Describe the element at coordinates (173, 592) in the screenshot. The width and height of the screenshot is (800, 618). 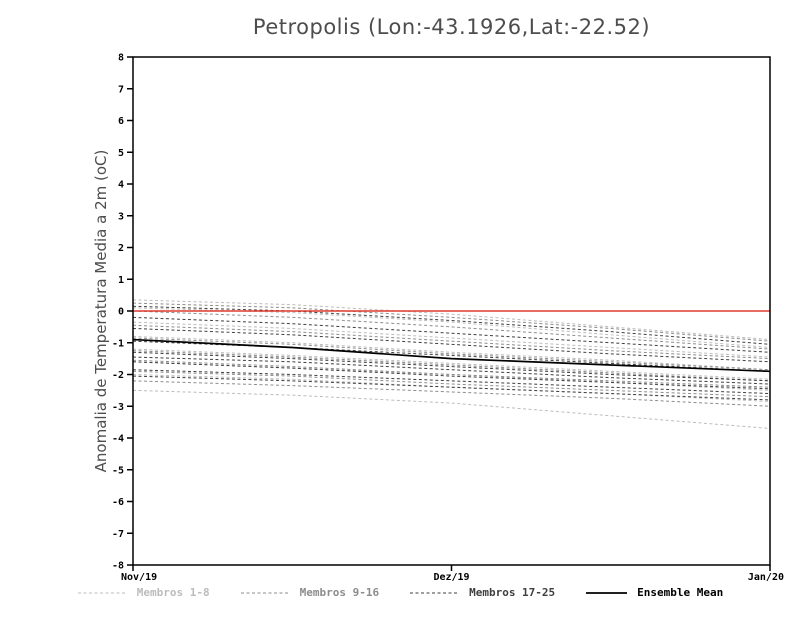
I see `legend-label: Membros 1-8` at that location.